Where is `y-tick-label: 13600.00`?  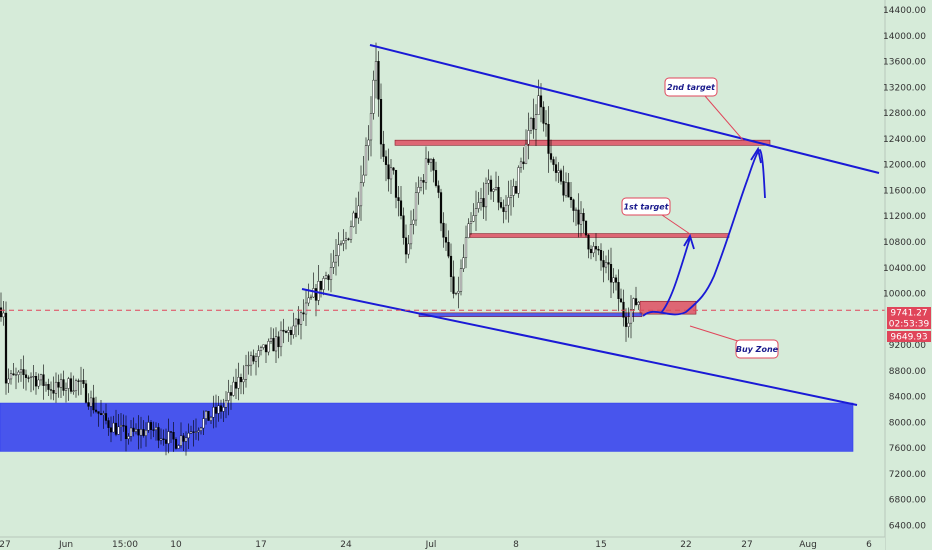 y-tick-label: 13600.00 is located at coordinates (904, 63).